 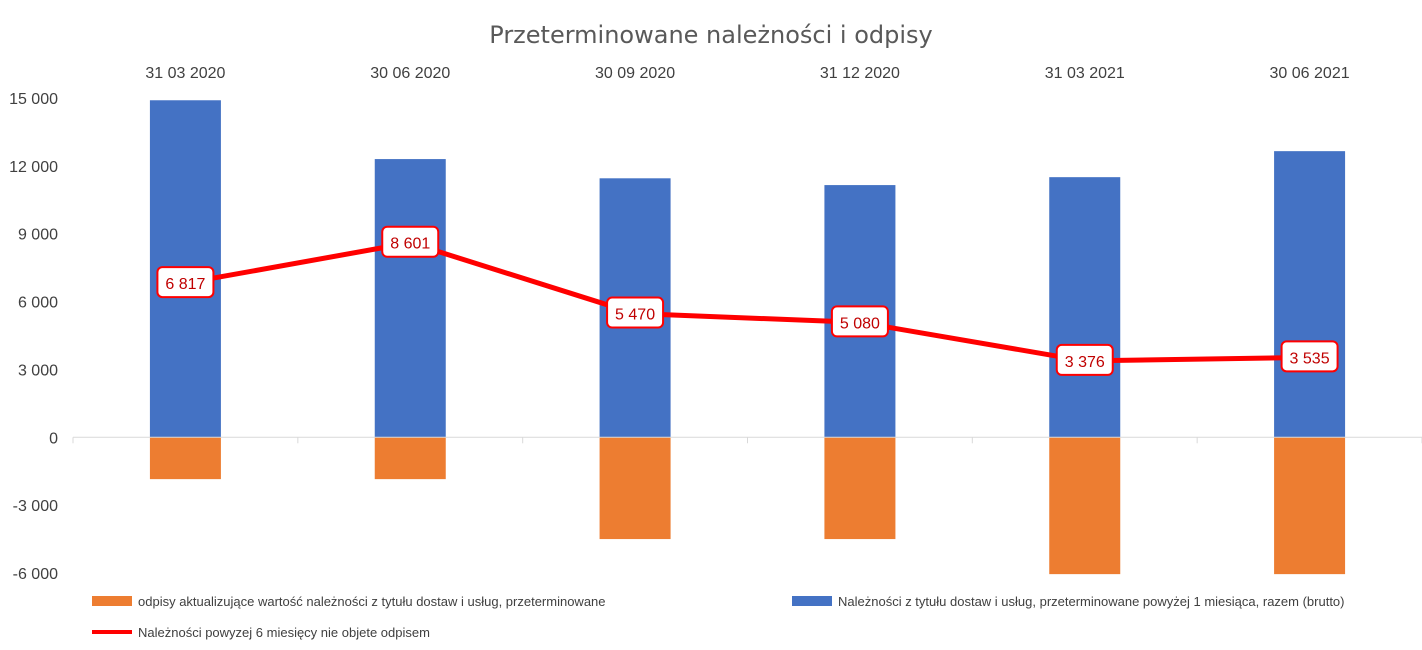 I want to click on data-label: 8 601, so click(x=410, y=244).